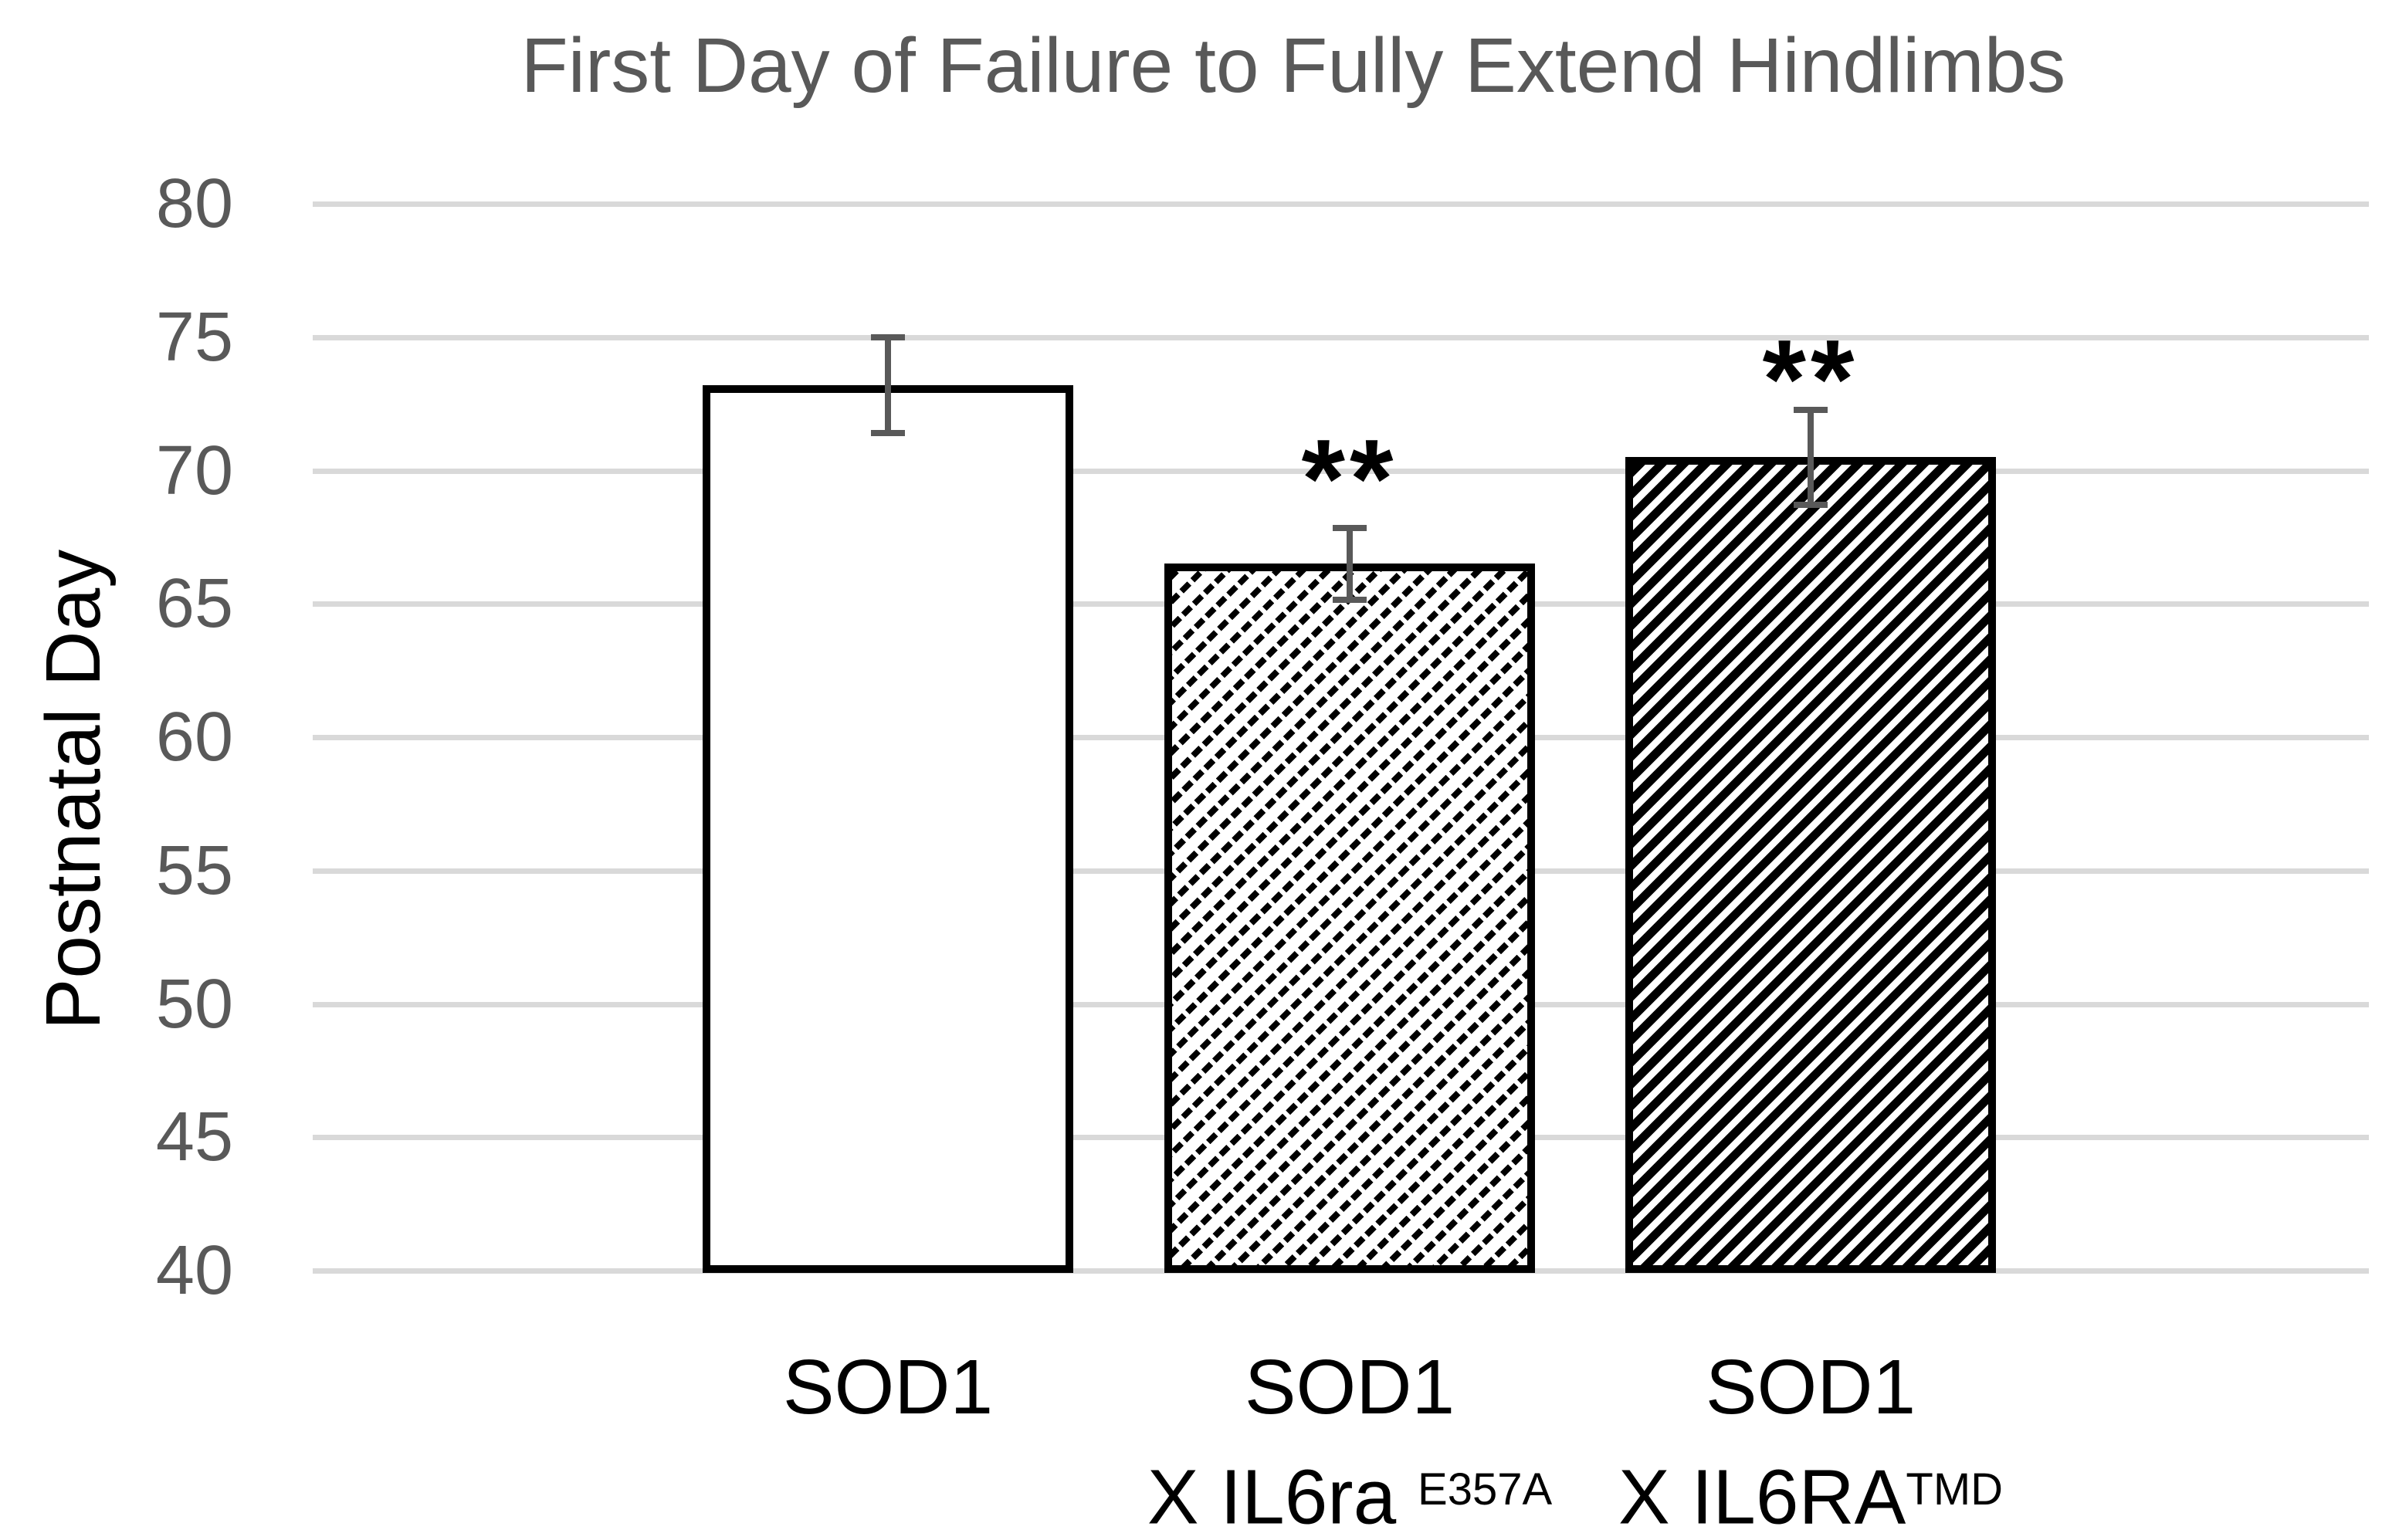  Describe the element at coordinates (888, 829) in the screenshot. I see `bar-sod1` at that location.